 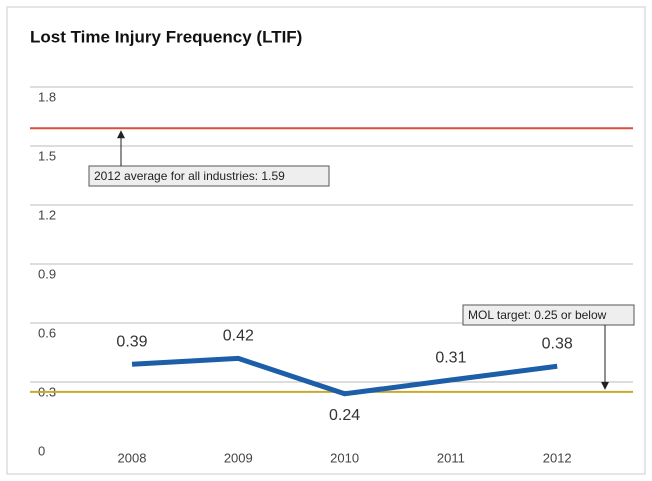 What do you see at coordinates (47, 332) in the screenshot?
I see `y-tick-label: 0.6` at bounding box center [47, 332].